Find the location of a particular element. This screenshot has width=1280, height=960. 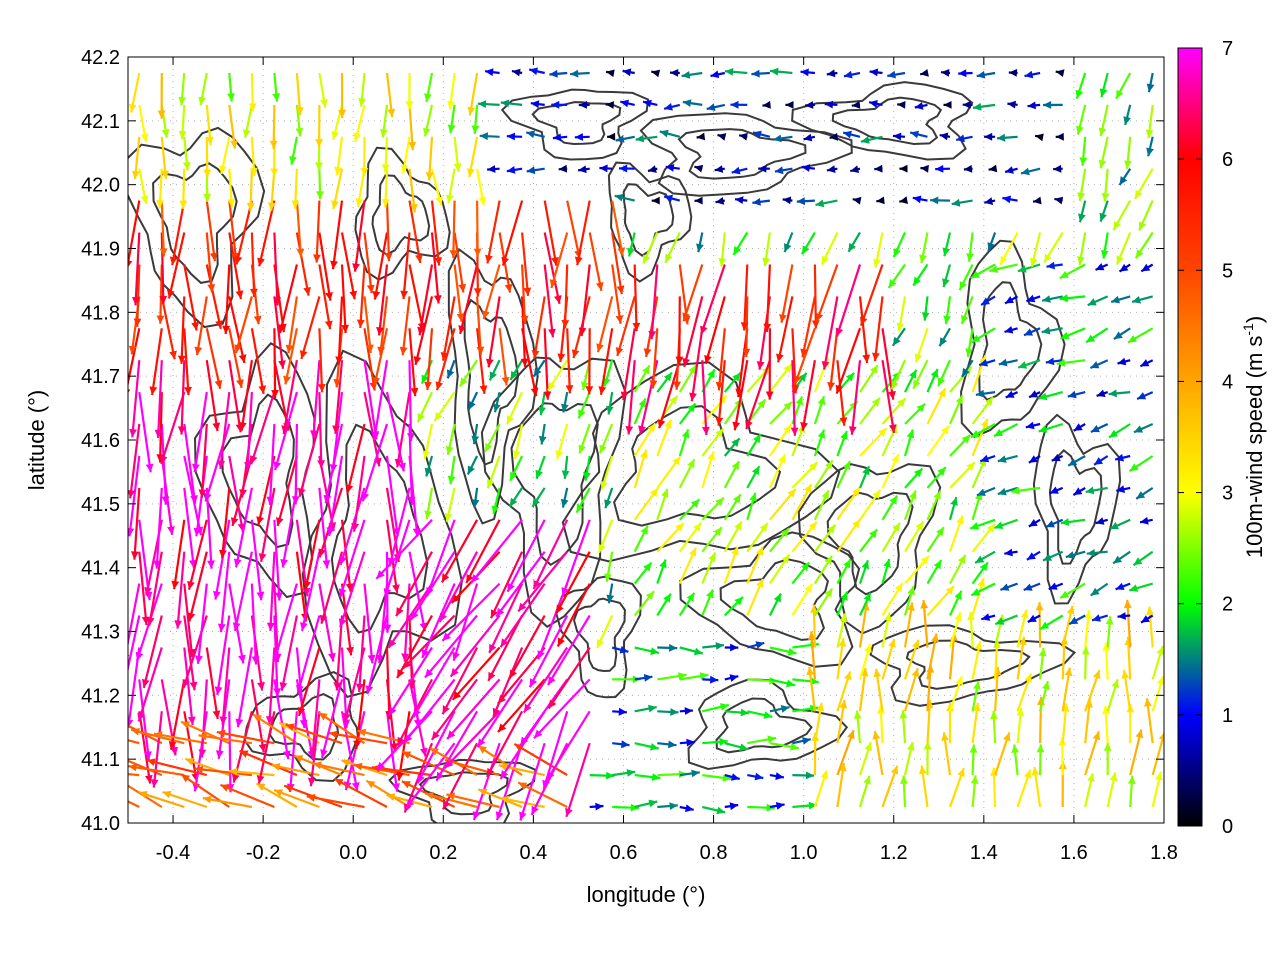

colorbar-tick-label: 0 is located at coordinates (1227, 827).